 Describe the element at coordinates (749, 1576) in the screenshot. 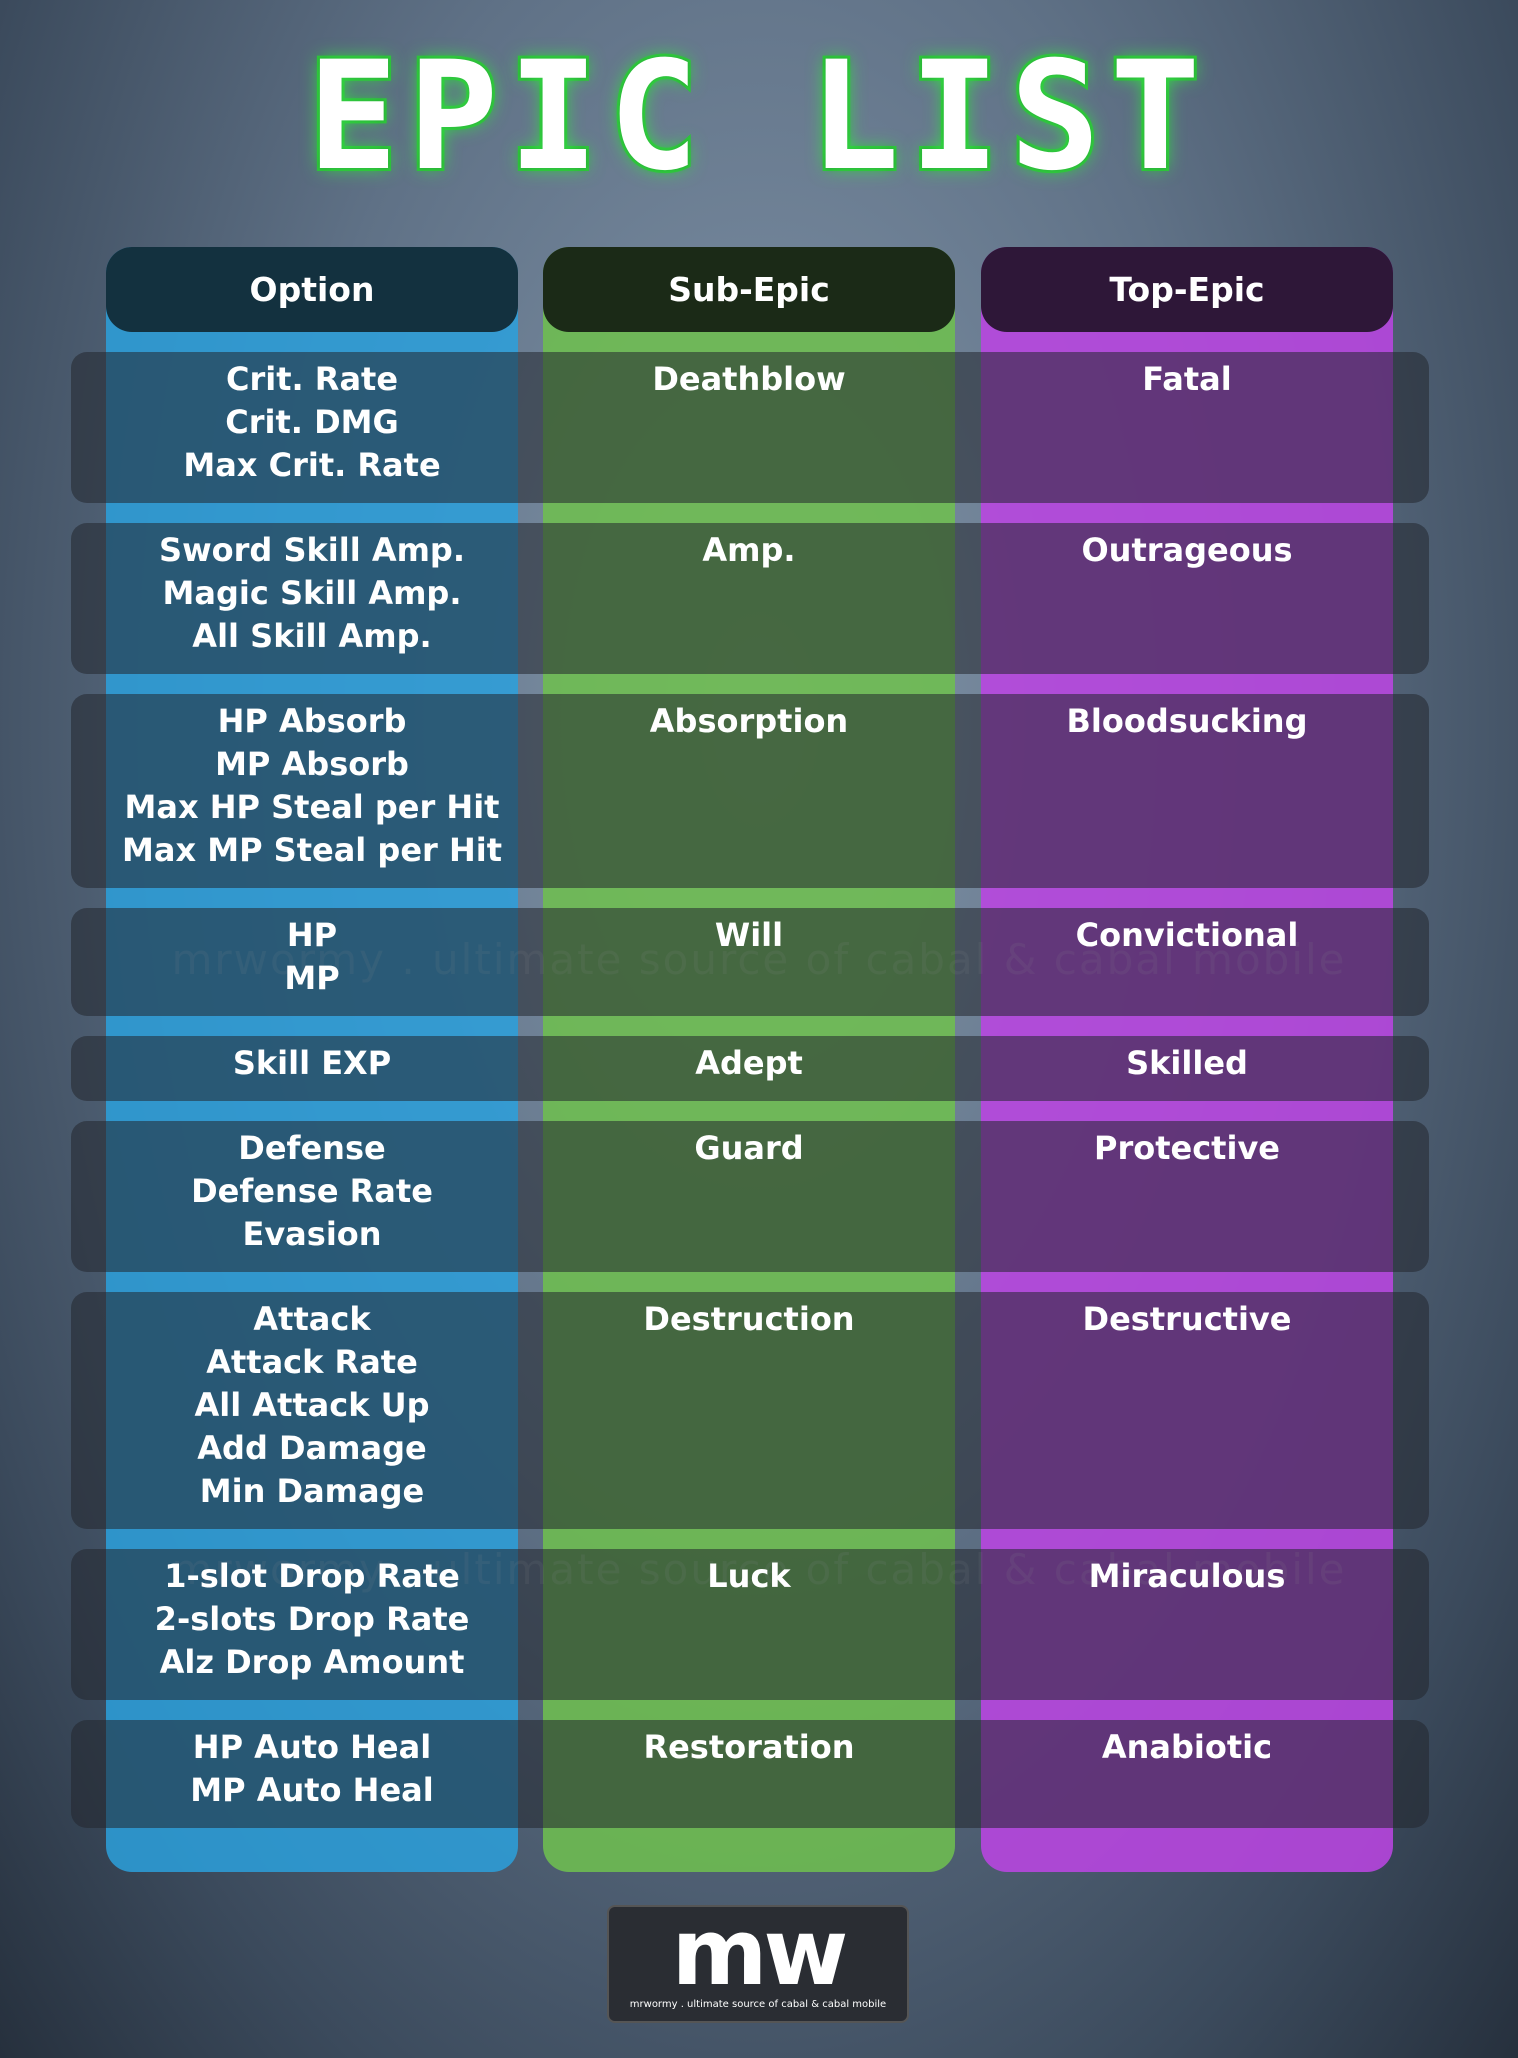

I see `sub-epic-cell: Luck` at that location.